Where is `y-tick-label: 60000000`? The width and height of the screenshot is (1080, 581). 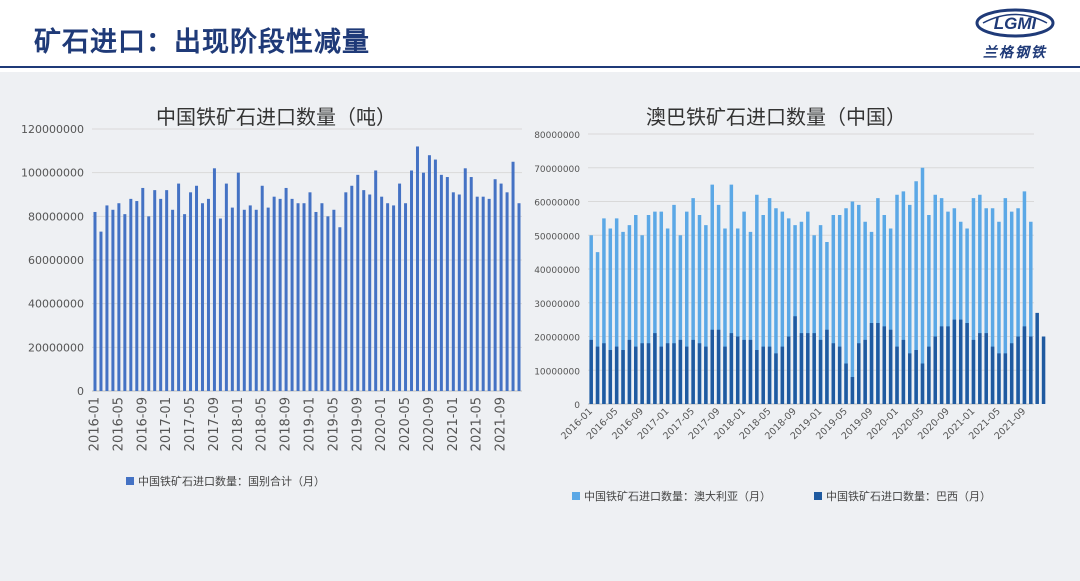
y-tick-label: 60000000 is located at coordinates (557, 204).